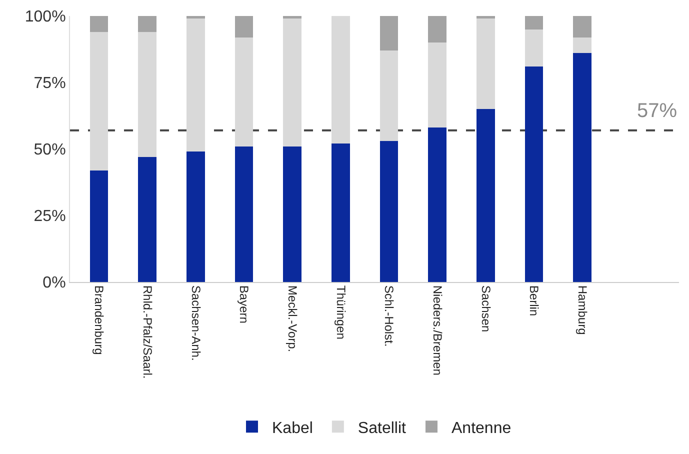 The height and width of the screenshot is (454, 689). What do you see at coordinates (50, 83) in the screenshot?
I see `y-tick-label: 75%` at bounding box center [50, 83].